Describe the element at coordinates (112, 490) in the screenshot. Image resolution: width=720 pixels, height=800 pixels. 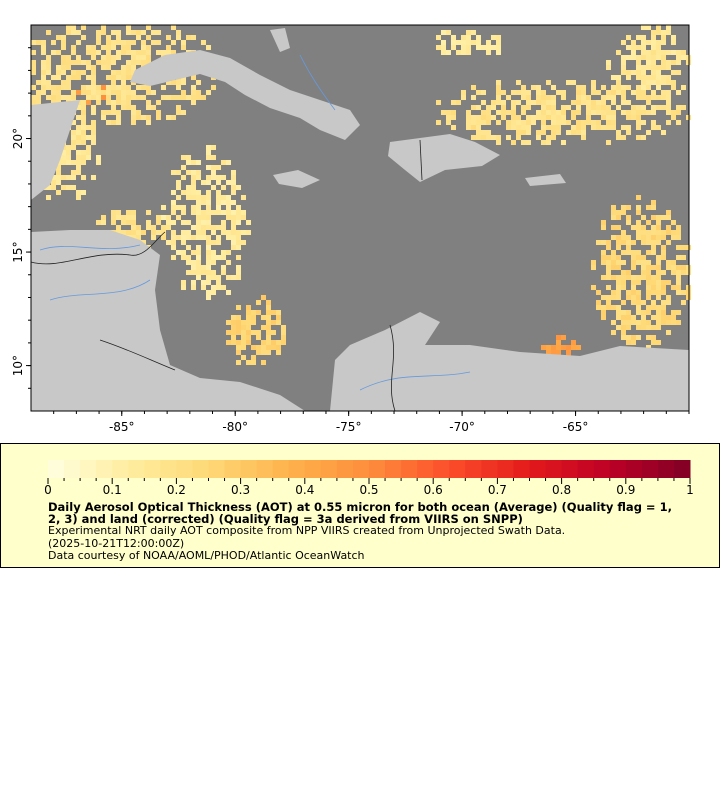
I see `colorbar-tick-label: 0.1` at that location.